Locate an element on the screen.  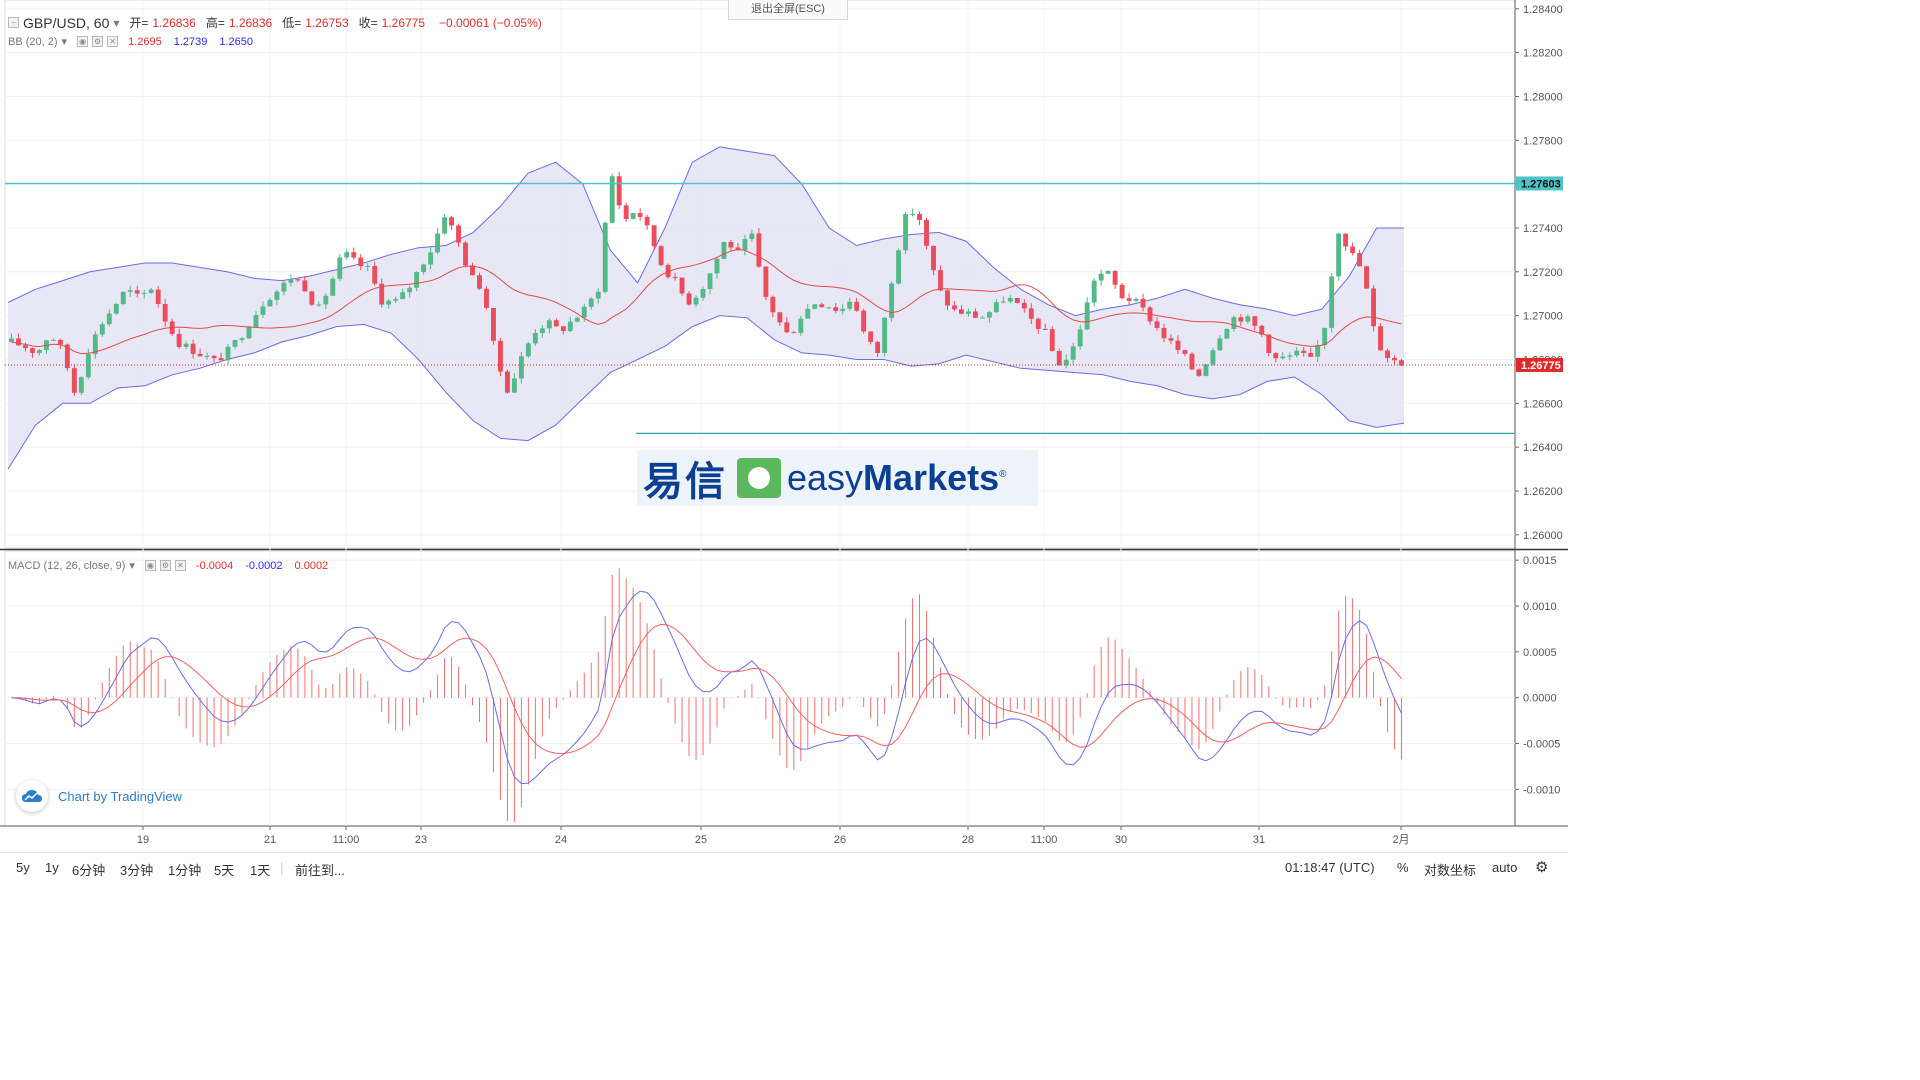
bb-lower-value: 1.2650 is located at coordinates (236, 41).